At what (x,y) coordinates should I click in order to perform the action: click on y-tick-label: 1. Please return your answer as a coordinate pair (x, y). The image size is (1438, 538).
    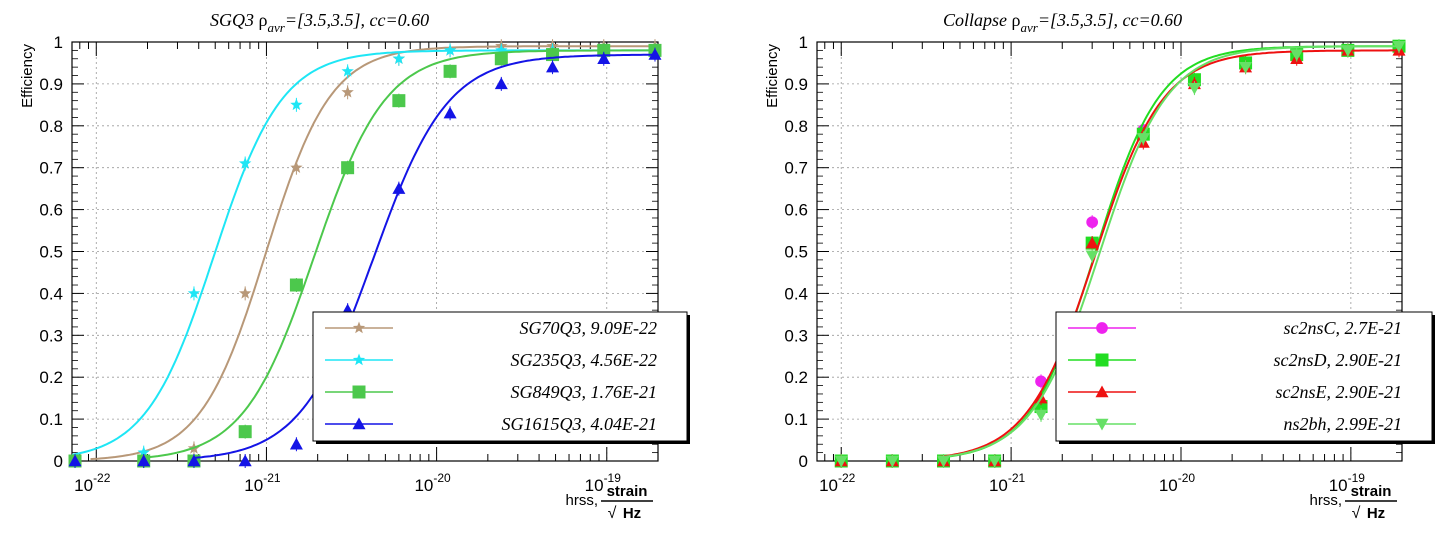
    Looking at the image, I should click on (803, 42).